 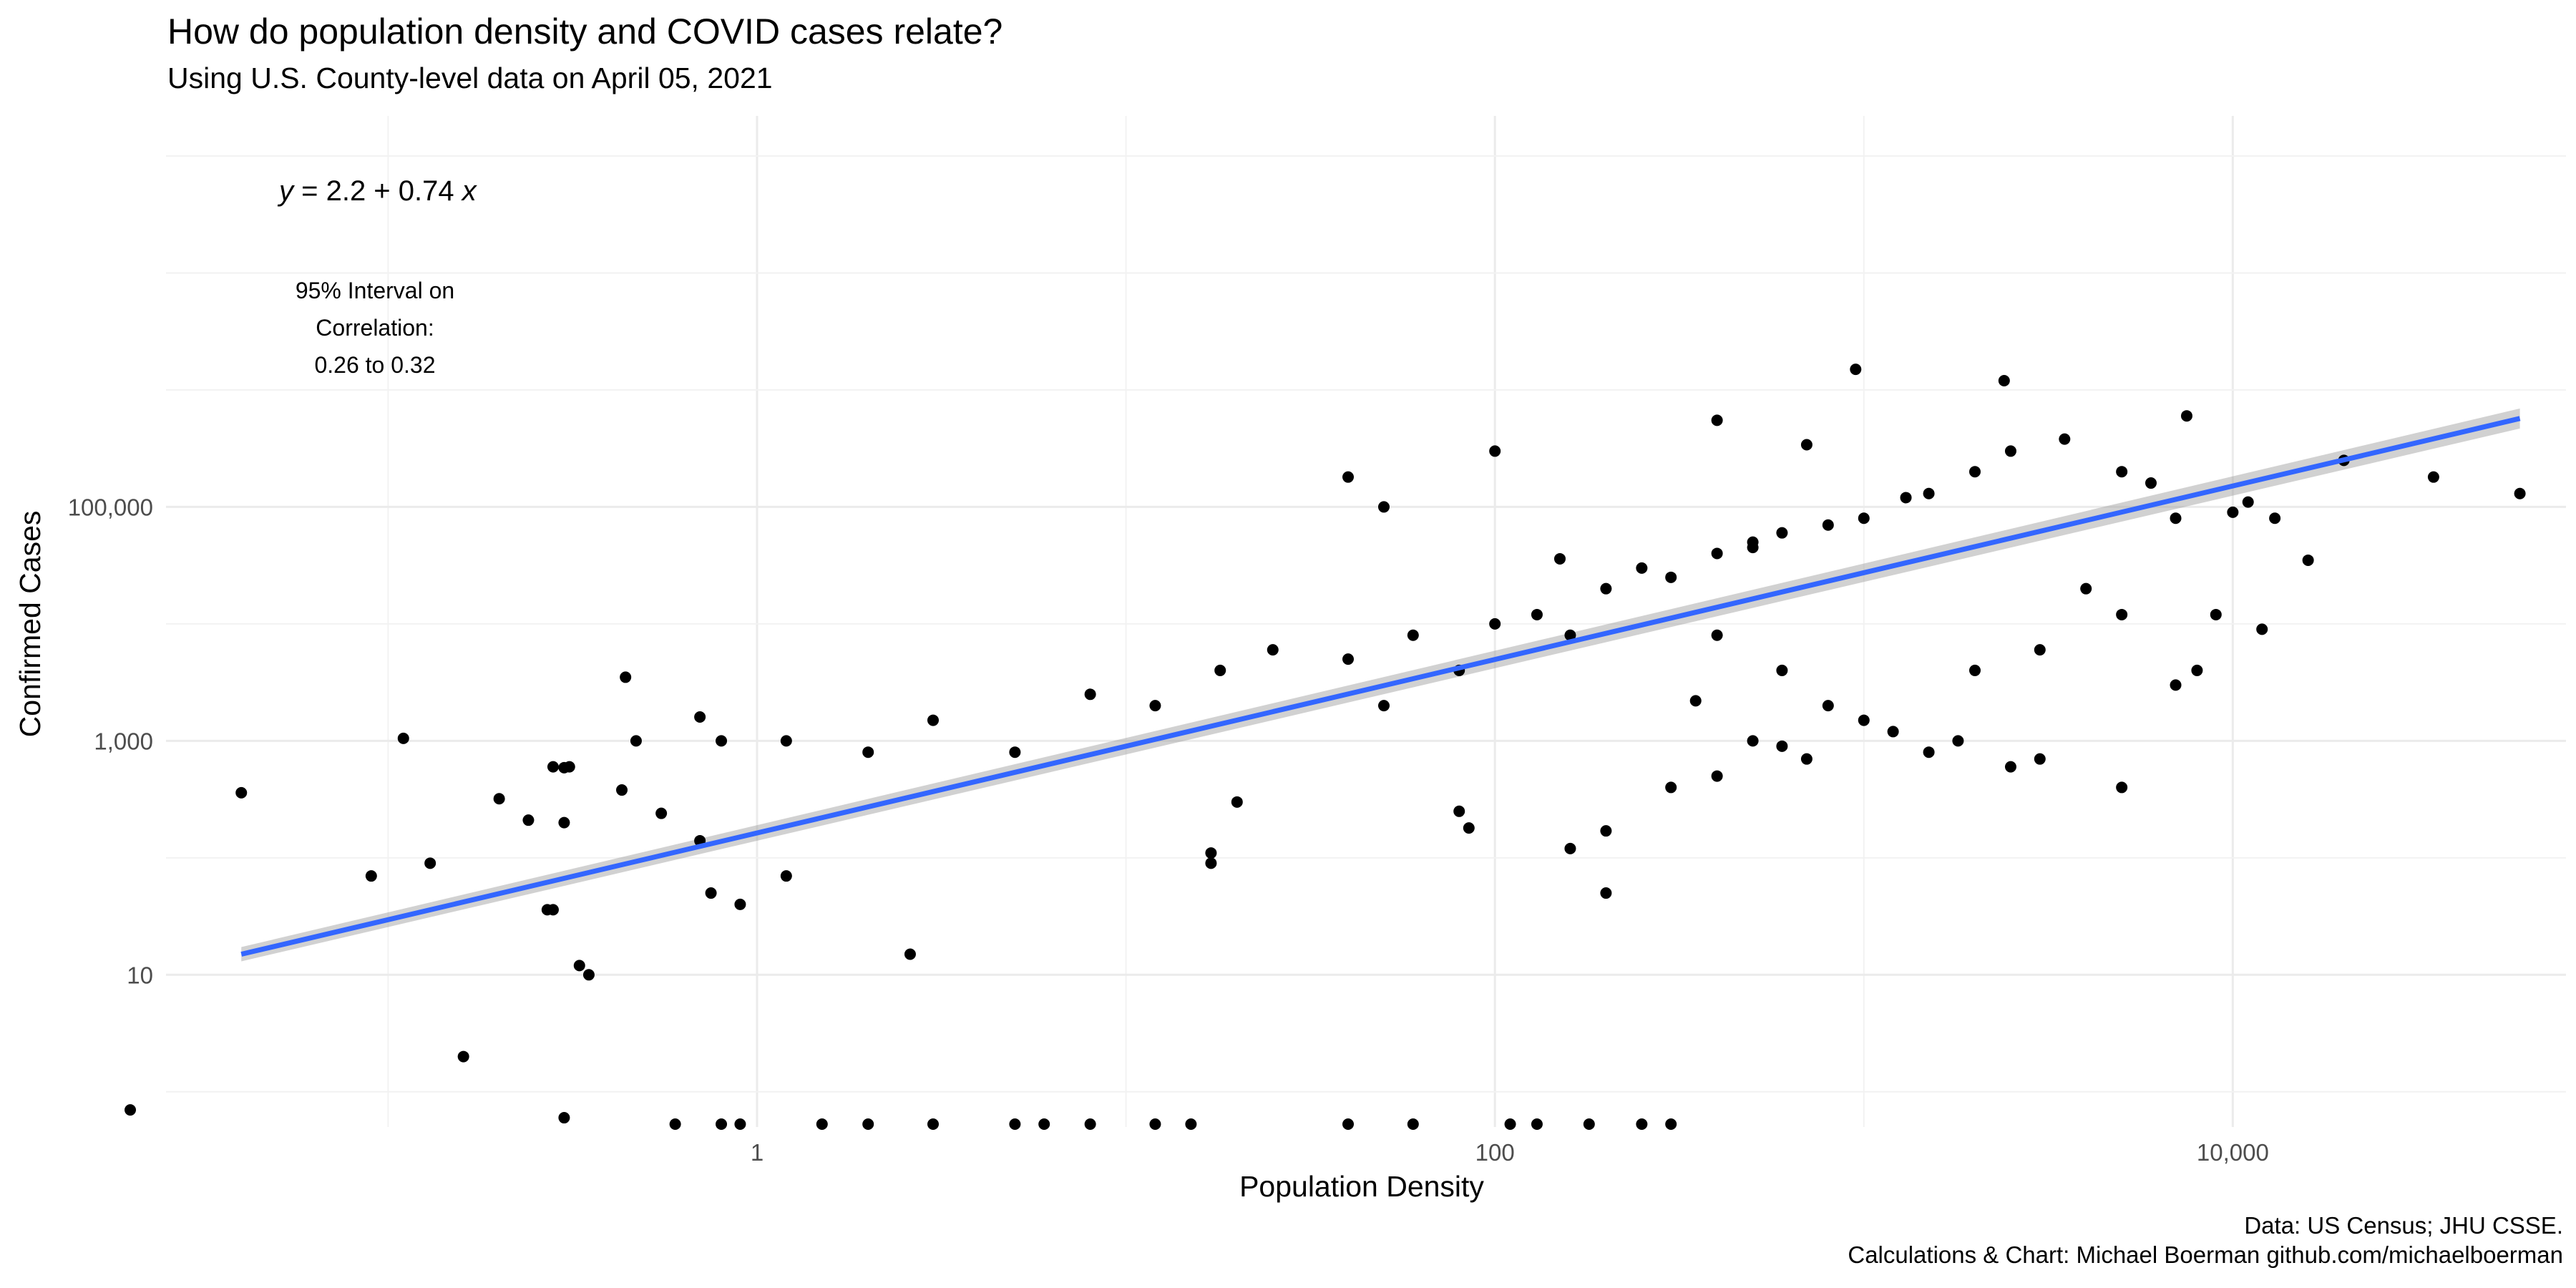 What do you see at coordinates (1361, 1186) in the screenshot?
I see `x-axis-title: Population Density` at bounding box center [1361, 1186].